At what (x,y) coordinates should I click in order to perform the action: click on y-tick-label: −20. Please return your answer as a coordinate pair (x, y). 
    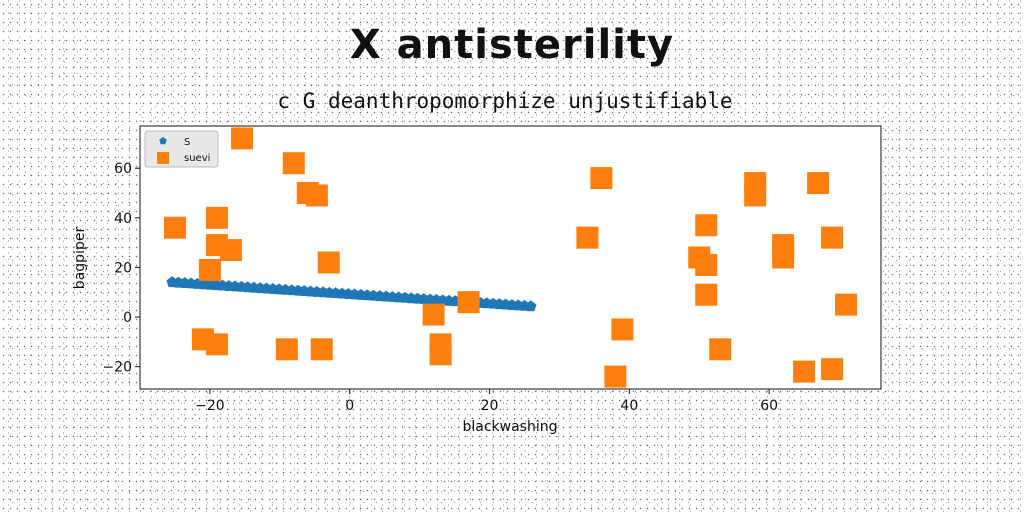
    Looking at the image, I should click on (117, 368).